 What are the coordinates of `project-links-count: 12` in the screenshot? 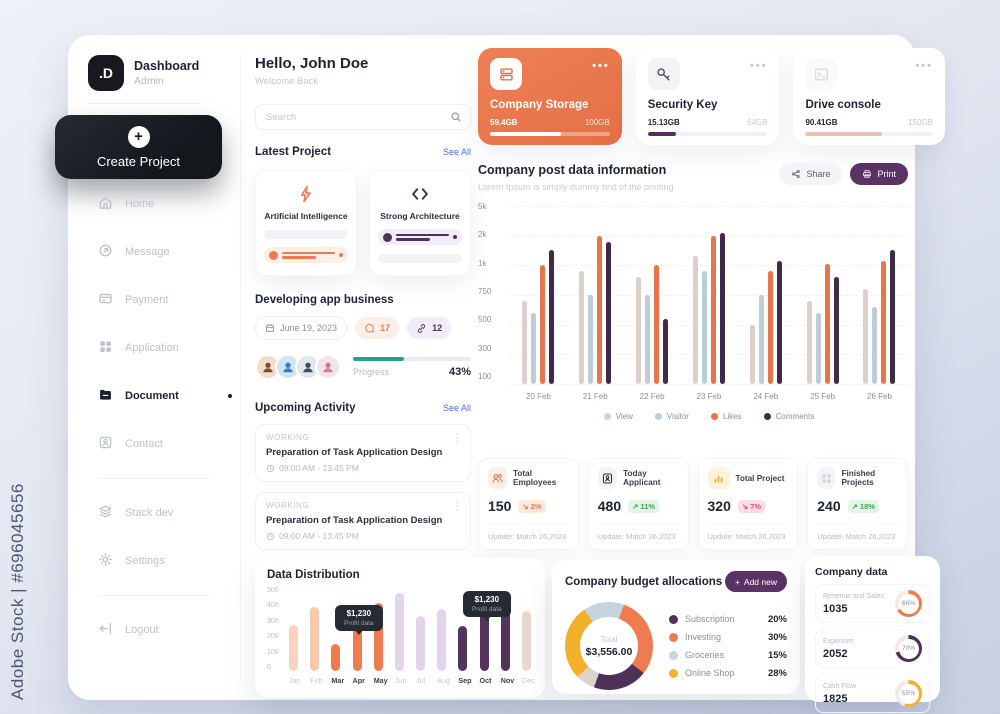 It's located at (437, 328).